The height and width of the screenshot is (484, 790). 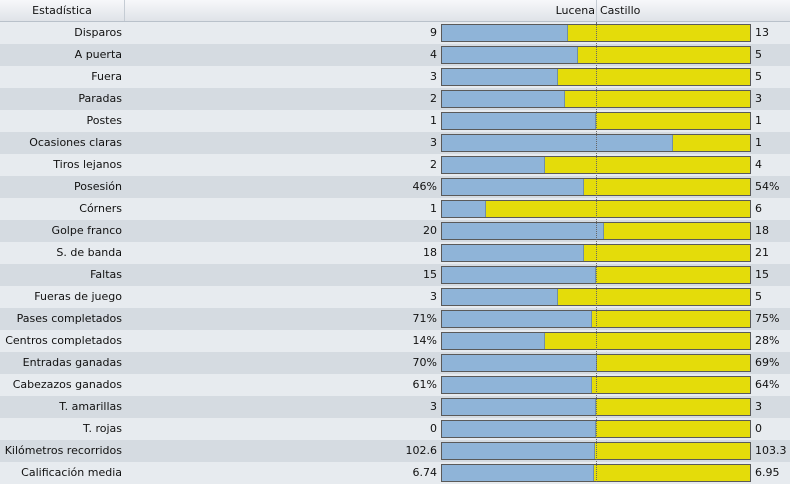 What do you see at coordinates (75, 142) in the screenshot?
I see `stat-label: Ocasiones claras` at bounding box center [75, 142].